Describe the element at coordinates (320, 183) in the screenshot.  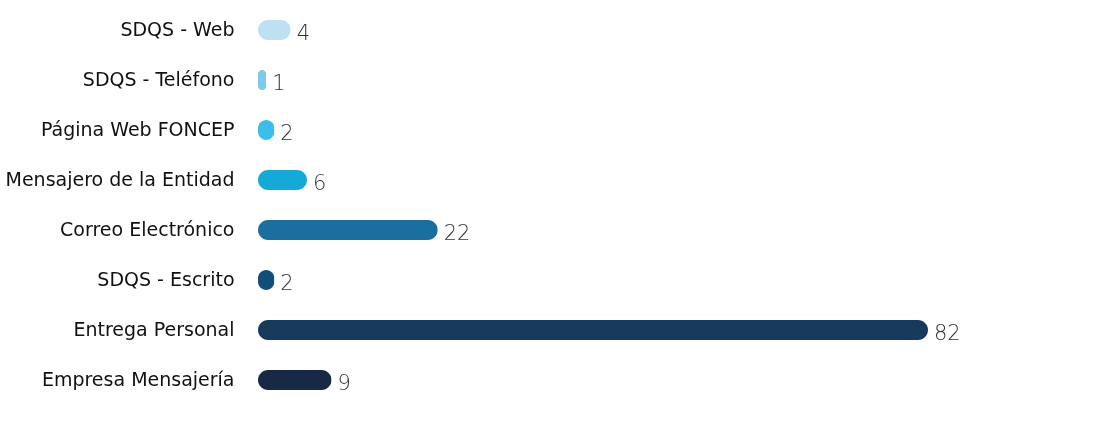
I see `data-label: 6` at that location.